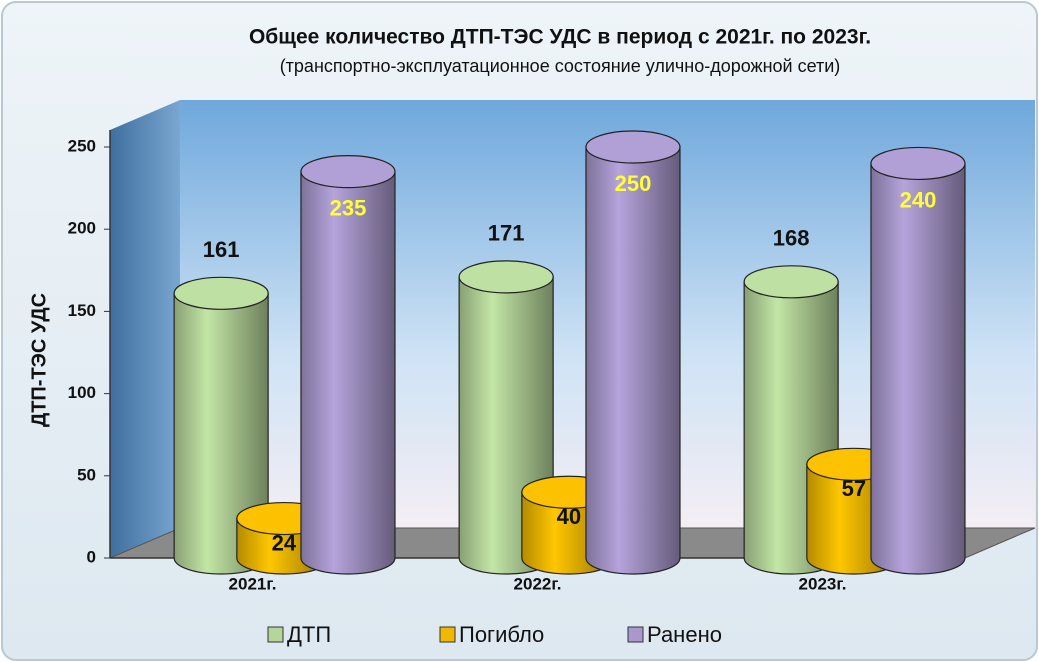 The image size is (1039, 662). I want to click on data-label: 240, so click(918, 199).